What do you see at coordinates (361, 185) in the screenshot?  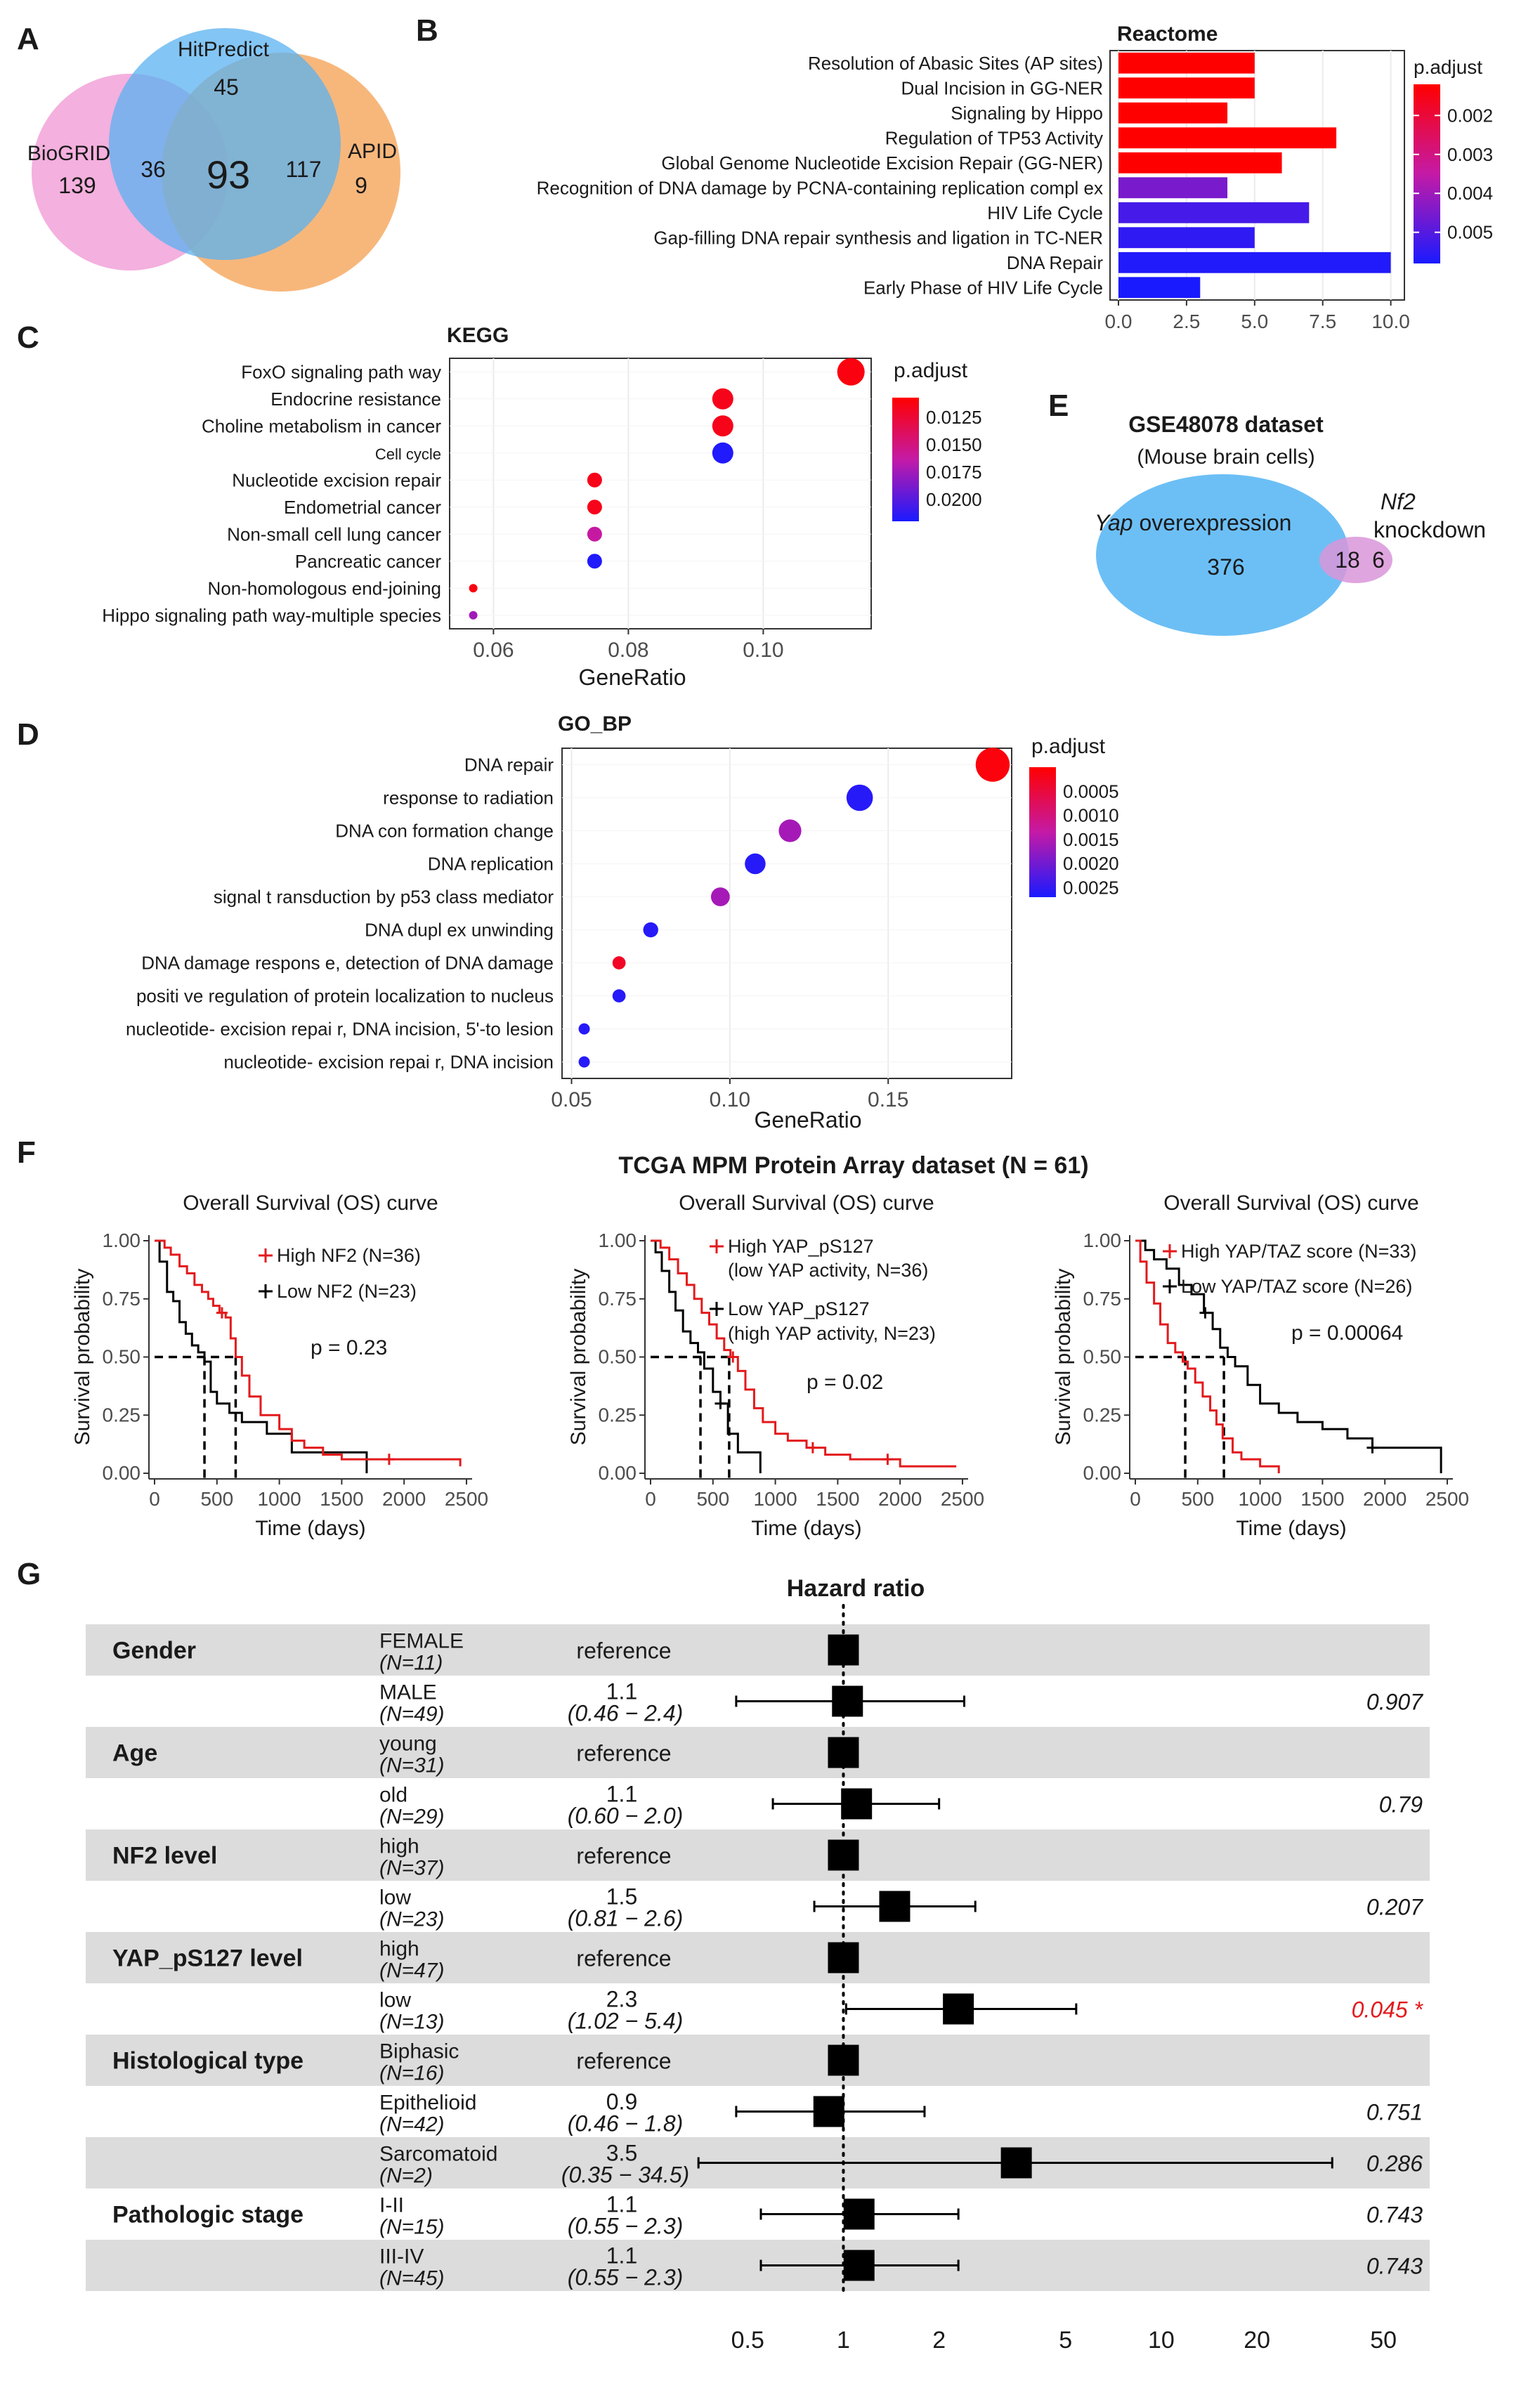 I see `venn-apid-only: 9` at bounding box center [361, 185].